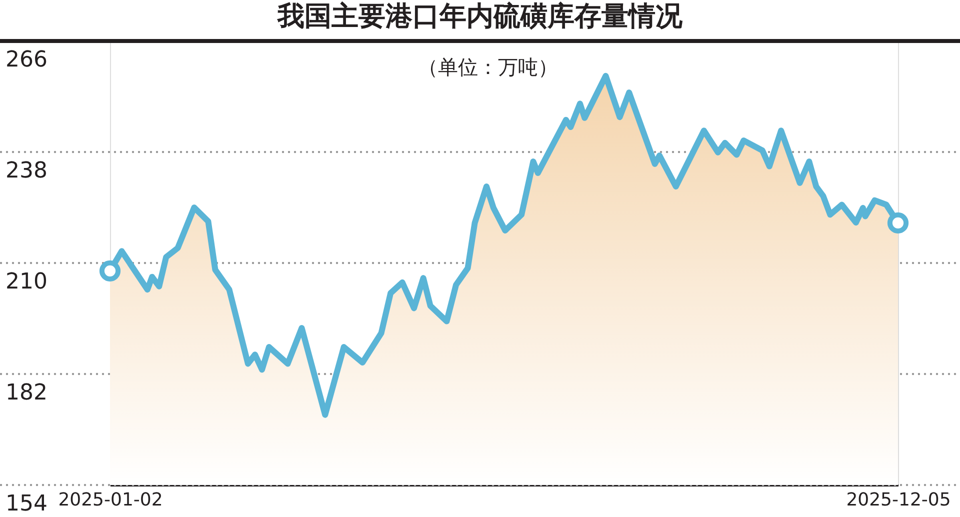  I want to click on x-tick-label: 2025-01-02, so click(110, 500).